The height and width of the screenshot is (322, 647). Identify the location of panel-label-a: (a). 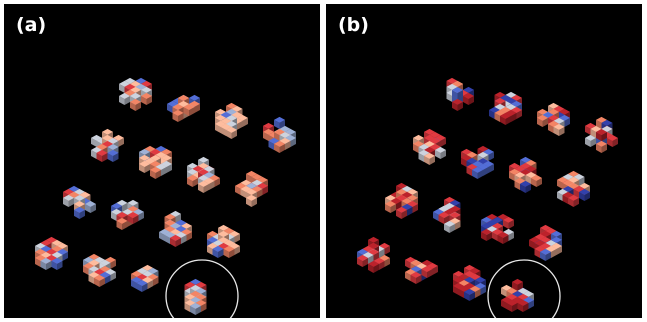
(31, 25).